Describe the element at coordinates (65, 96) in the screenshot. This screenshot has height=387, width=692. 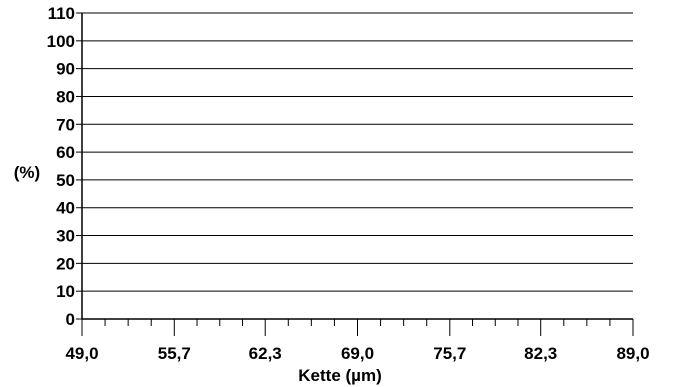
I see `y-tick-label: 80` at that location.